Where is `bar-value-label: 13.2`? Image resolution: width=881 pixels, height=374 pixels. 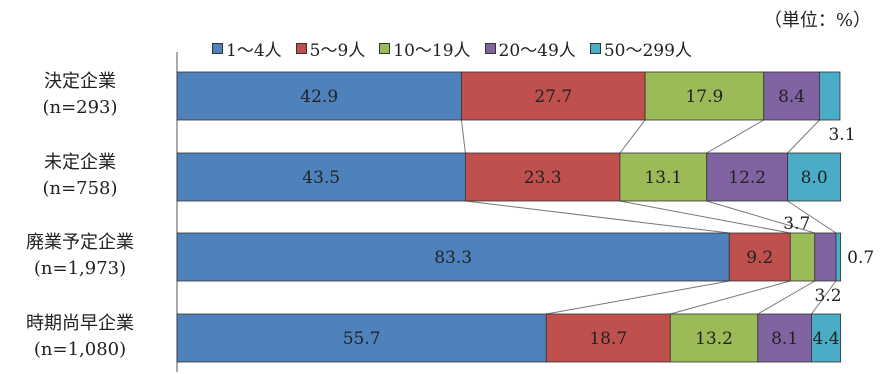
bar-value-label: 13.2 is located at coordinates (714, 339).